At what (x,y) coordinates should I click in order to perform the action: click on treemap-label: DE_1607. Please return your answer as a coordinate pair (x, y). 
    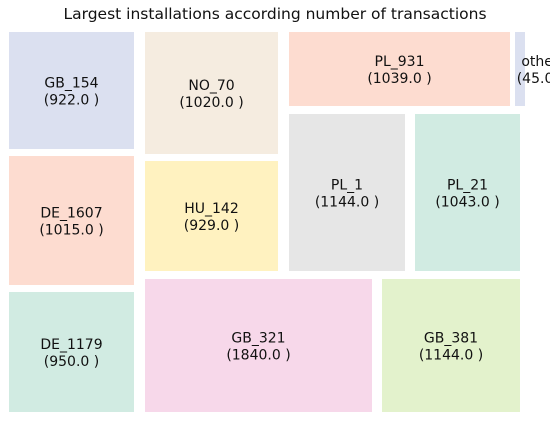
    Looking at the image, I should click on (71, 214).